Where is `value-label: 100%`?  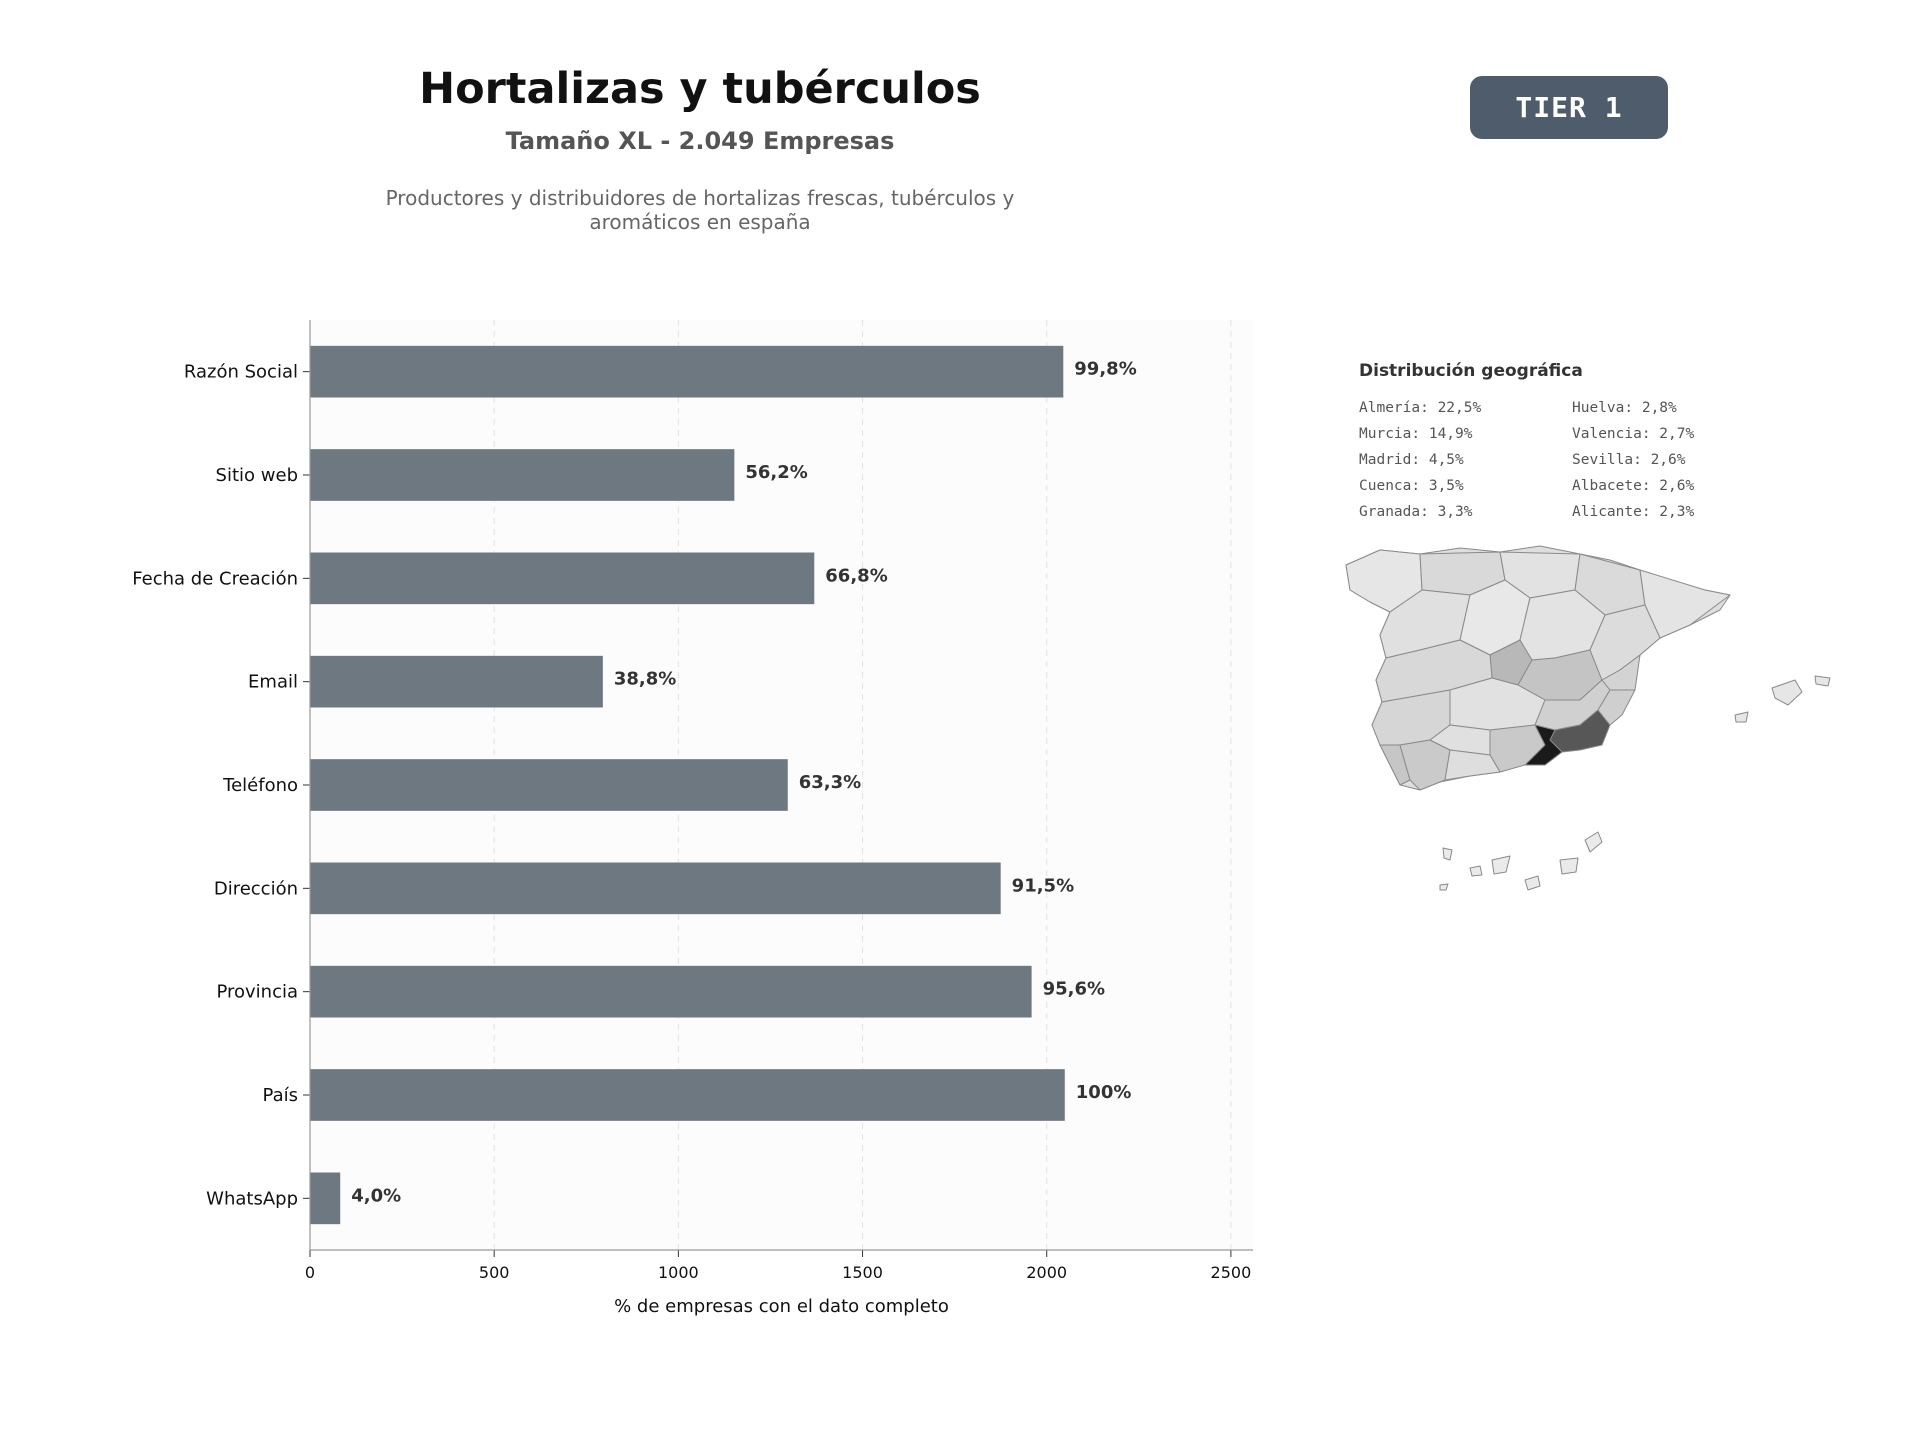
value-label: 100% is located at coordinates (1104, 1092).